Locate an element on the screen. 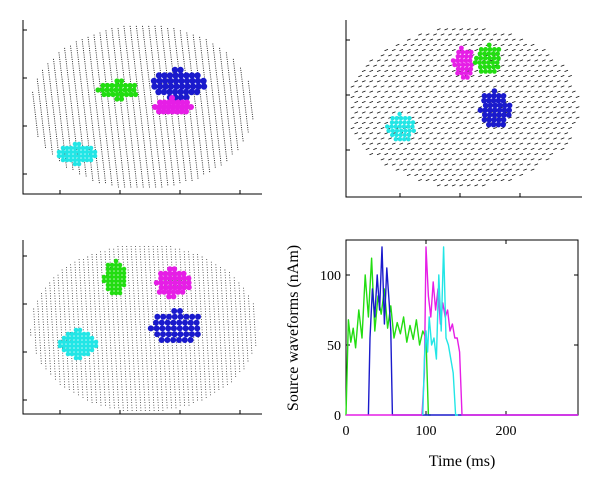 This screenshot has width=600, height=492. sources-bottom-left is located at coordinates (129, 309).